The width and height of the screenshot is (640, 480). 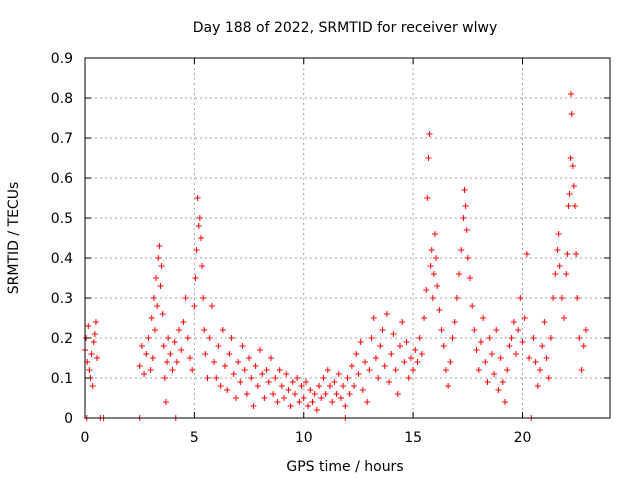 What do you see at coordinates (413, 438) in the screenshot?
I see `x-tick-label: 15` at bounding box center [413, 438].